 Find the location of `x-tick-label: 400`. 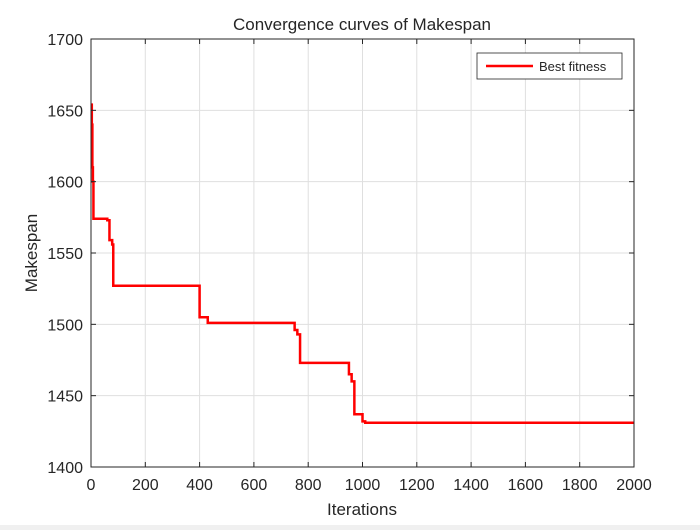

x-tick-label: 400 is located at coordinates (199, 485).